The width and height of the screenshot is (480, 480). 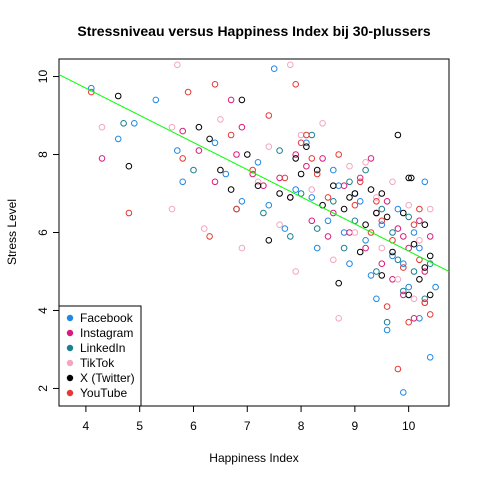 I want to click on x-tick-label: 10, so click(x=409, y=426).